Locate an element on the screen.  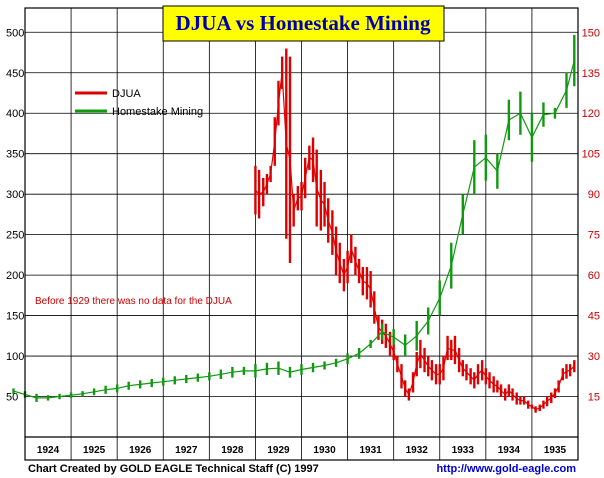
y-right-tick-label: 30 is located at coordinates (594, 357).